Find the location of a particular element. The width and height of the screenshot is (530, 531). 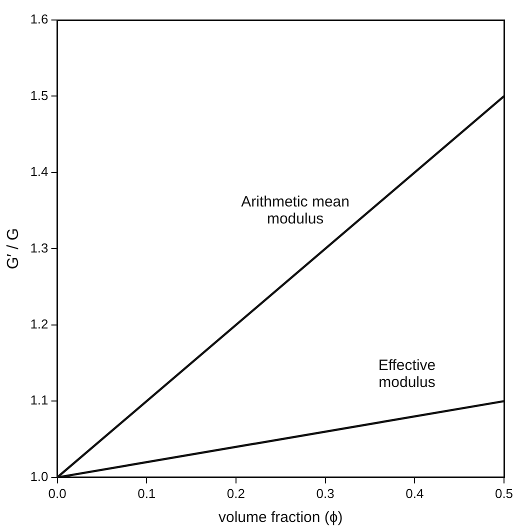

y-tick-label: 1.5 is located at coordinates (39, 95).